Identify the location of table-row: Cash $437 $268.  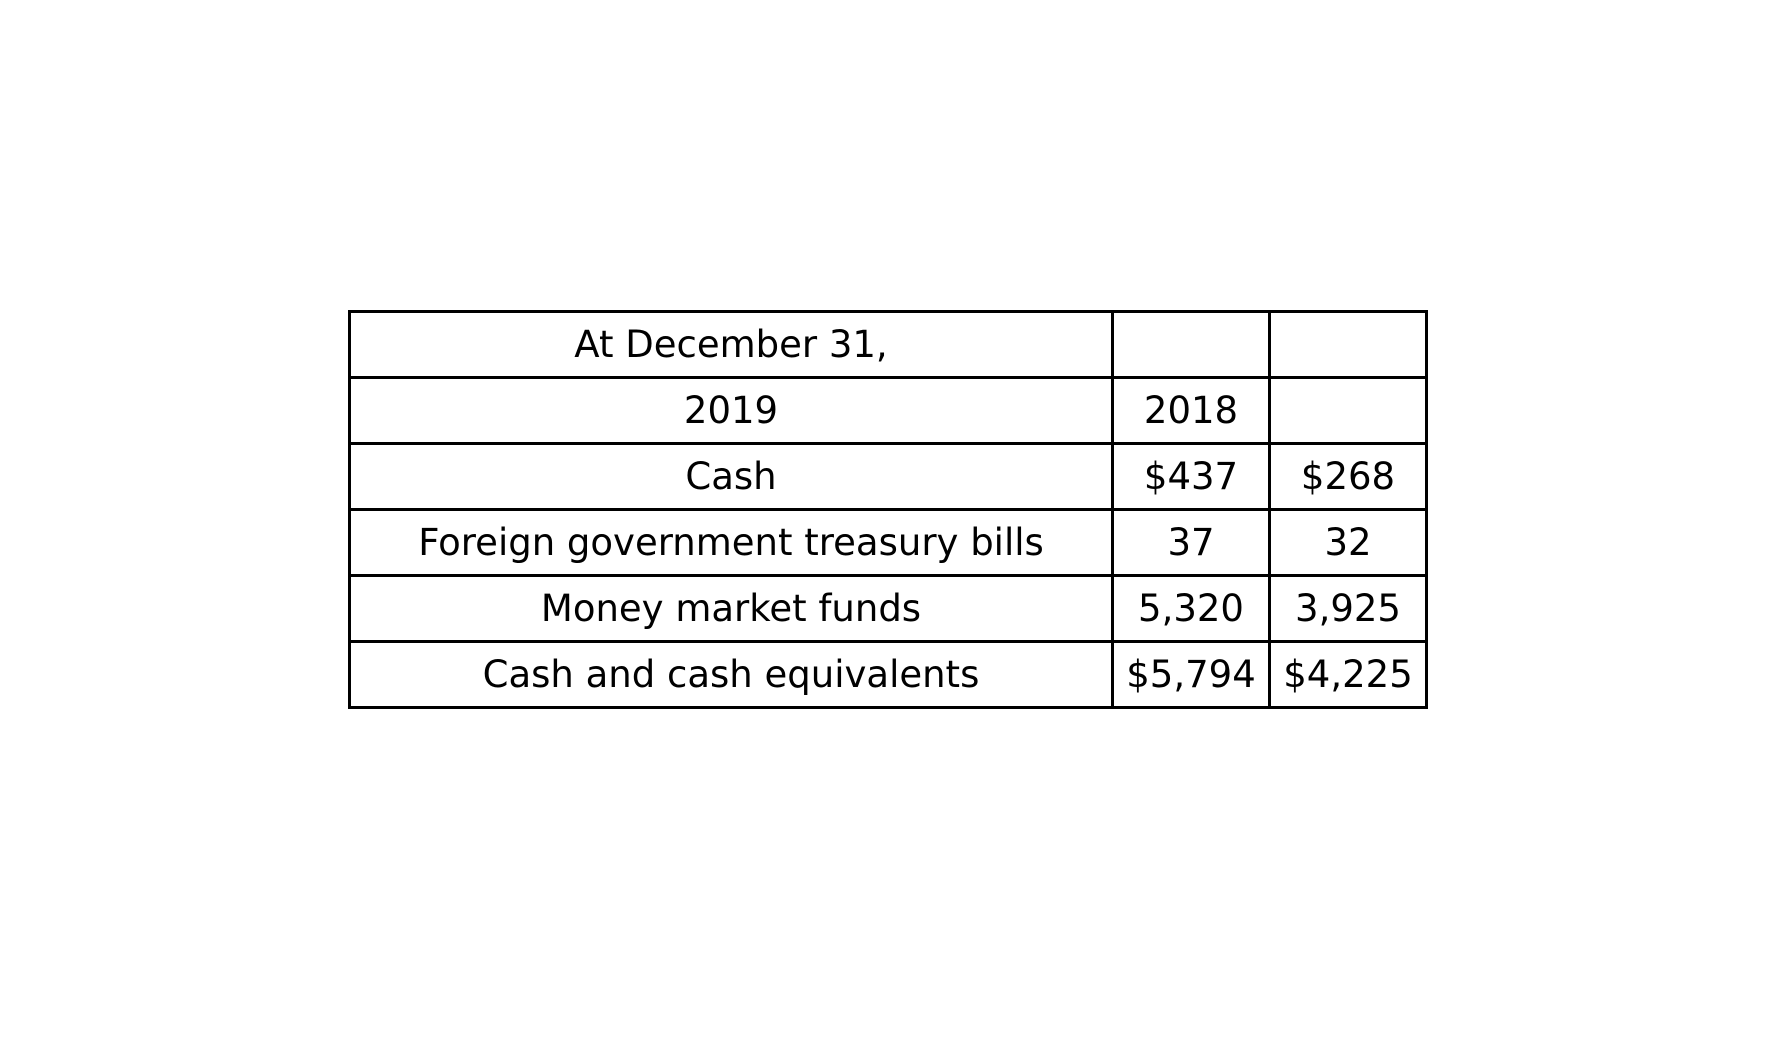
(888, 476).